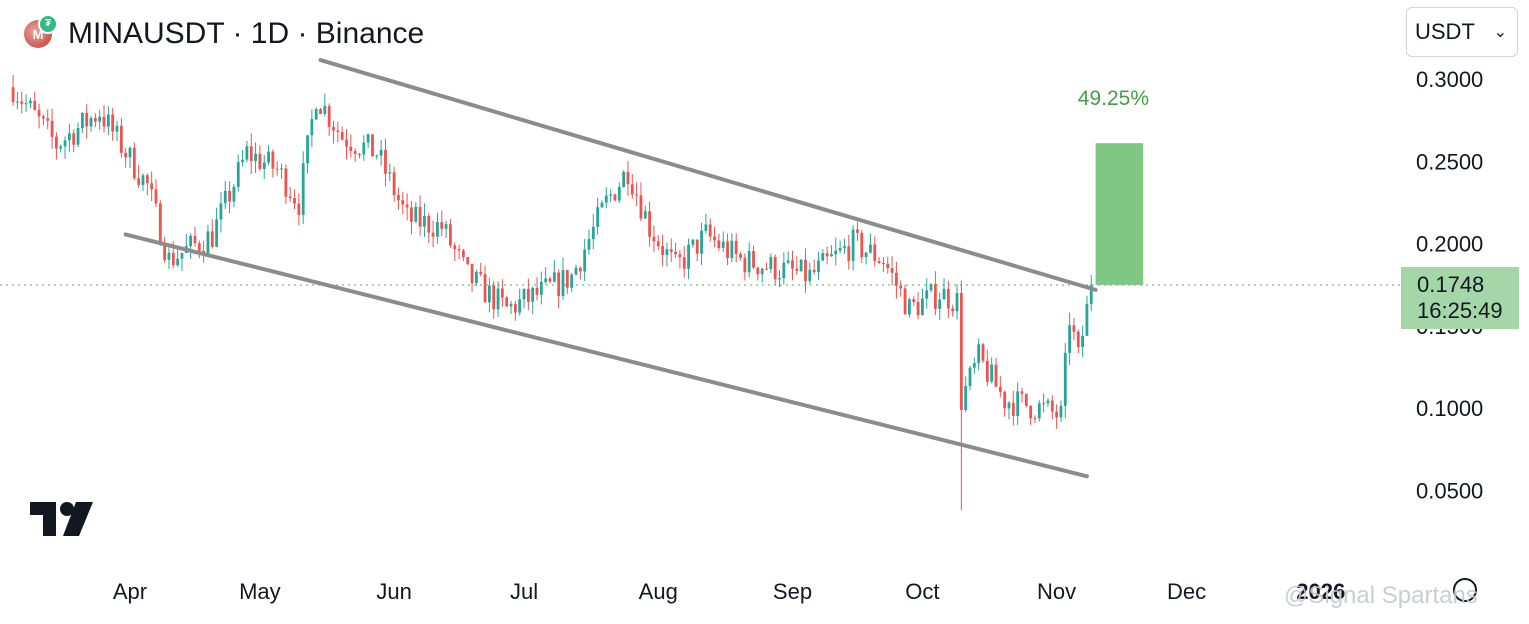 This screenshot has width=1529, height=624. I want to click on chevron-down-icon: ⌄, so click(1500, 32).